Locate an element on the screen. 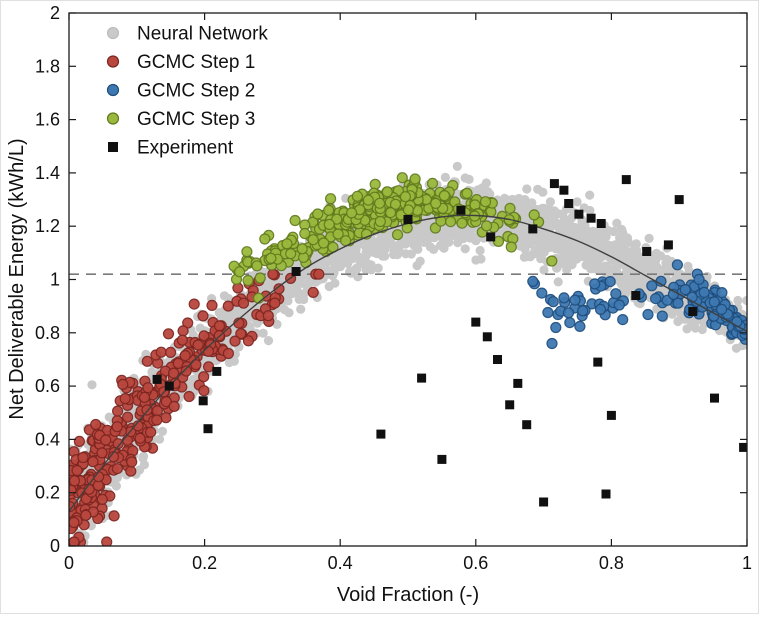  legend-item-experiment: Experiment is located at coordinates (171, 148).